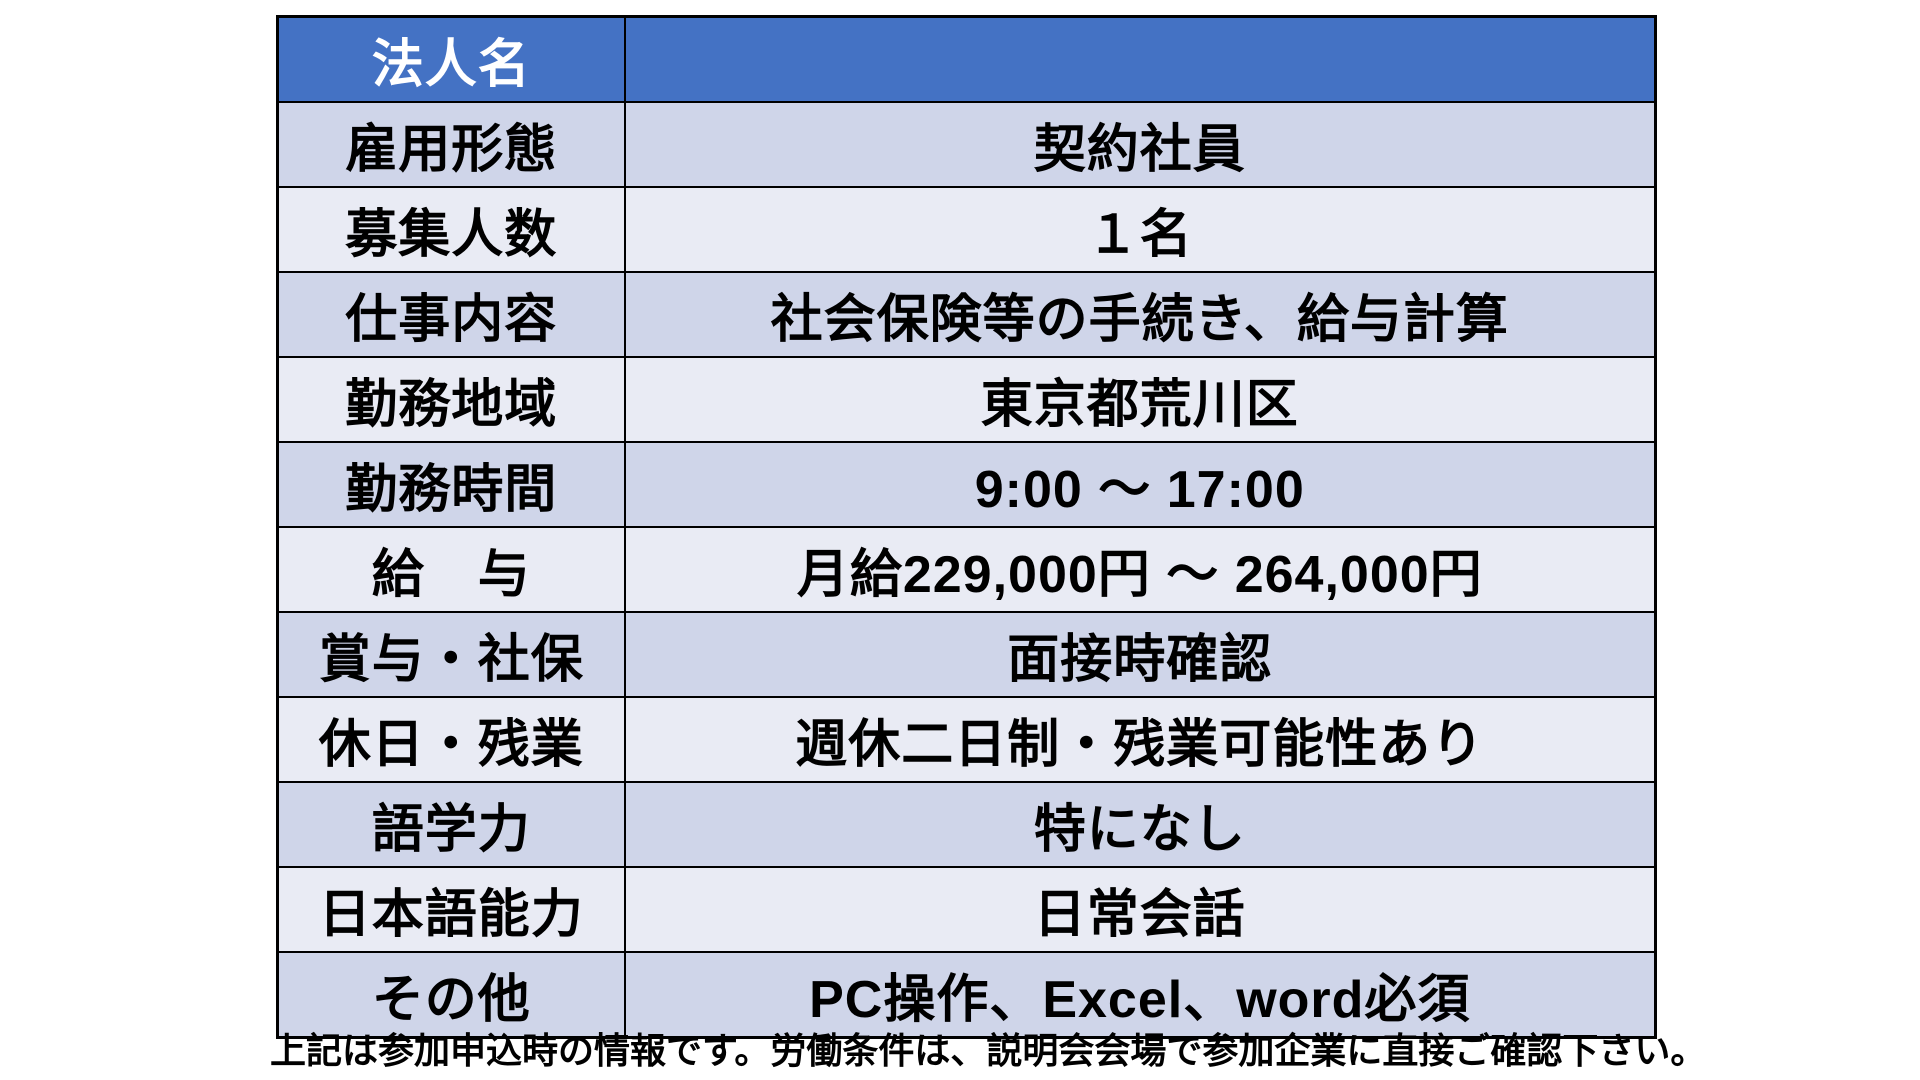 This screenshot has height=1080, width=1920. What do you see at coordinates (451, 739) in the screenshot?
I see `row-label: 休日・残業` at bounding box center [451, 739].